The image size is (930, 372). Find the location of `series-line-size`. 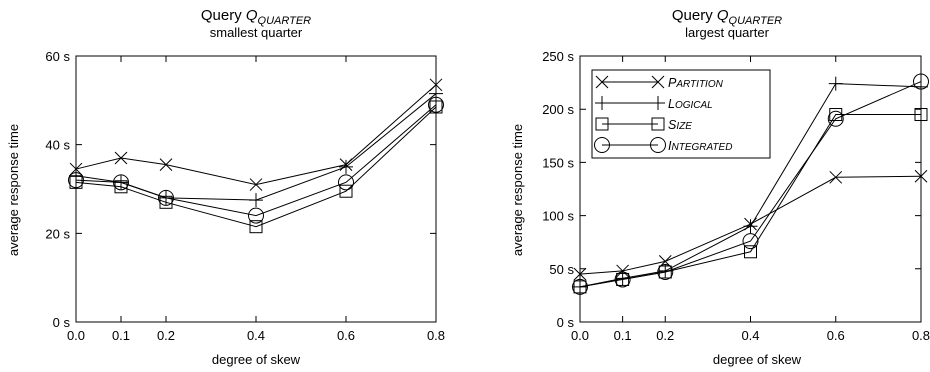

series-line-size is located at coordinates (256, 167).